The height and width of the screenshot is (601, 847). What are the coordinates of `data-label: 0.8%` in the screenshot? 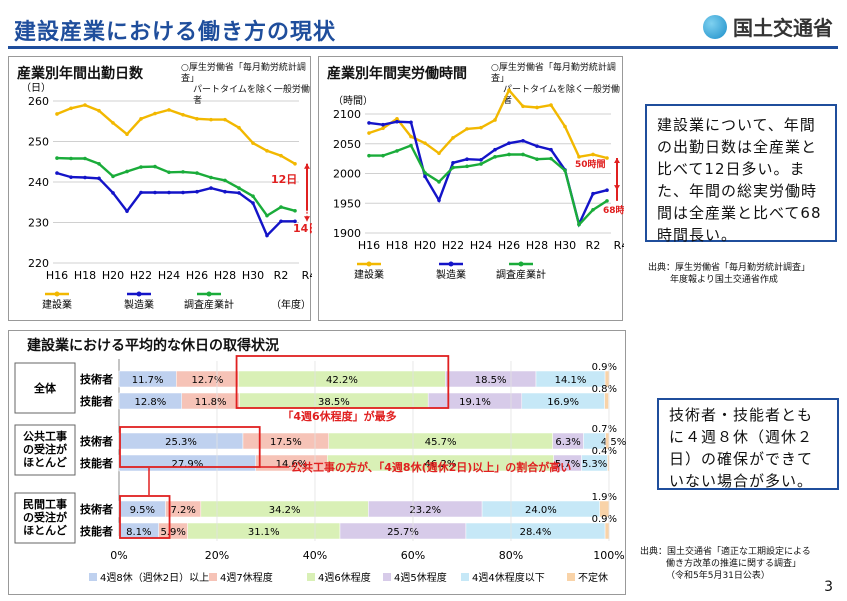 It's located at (604, 389).